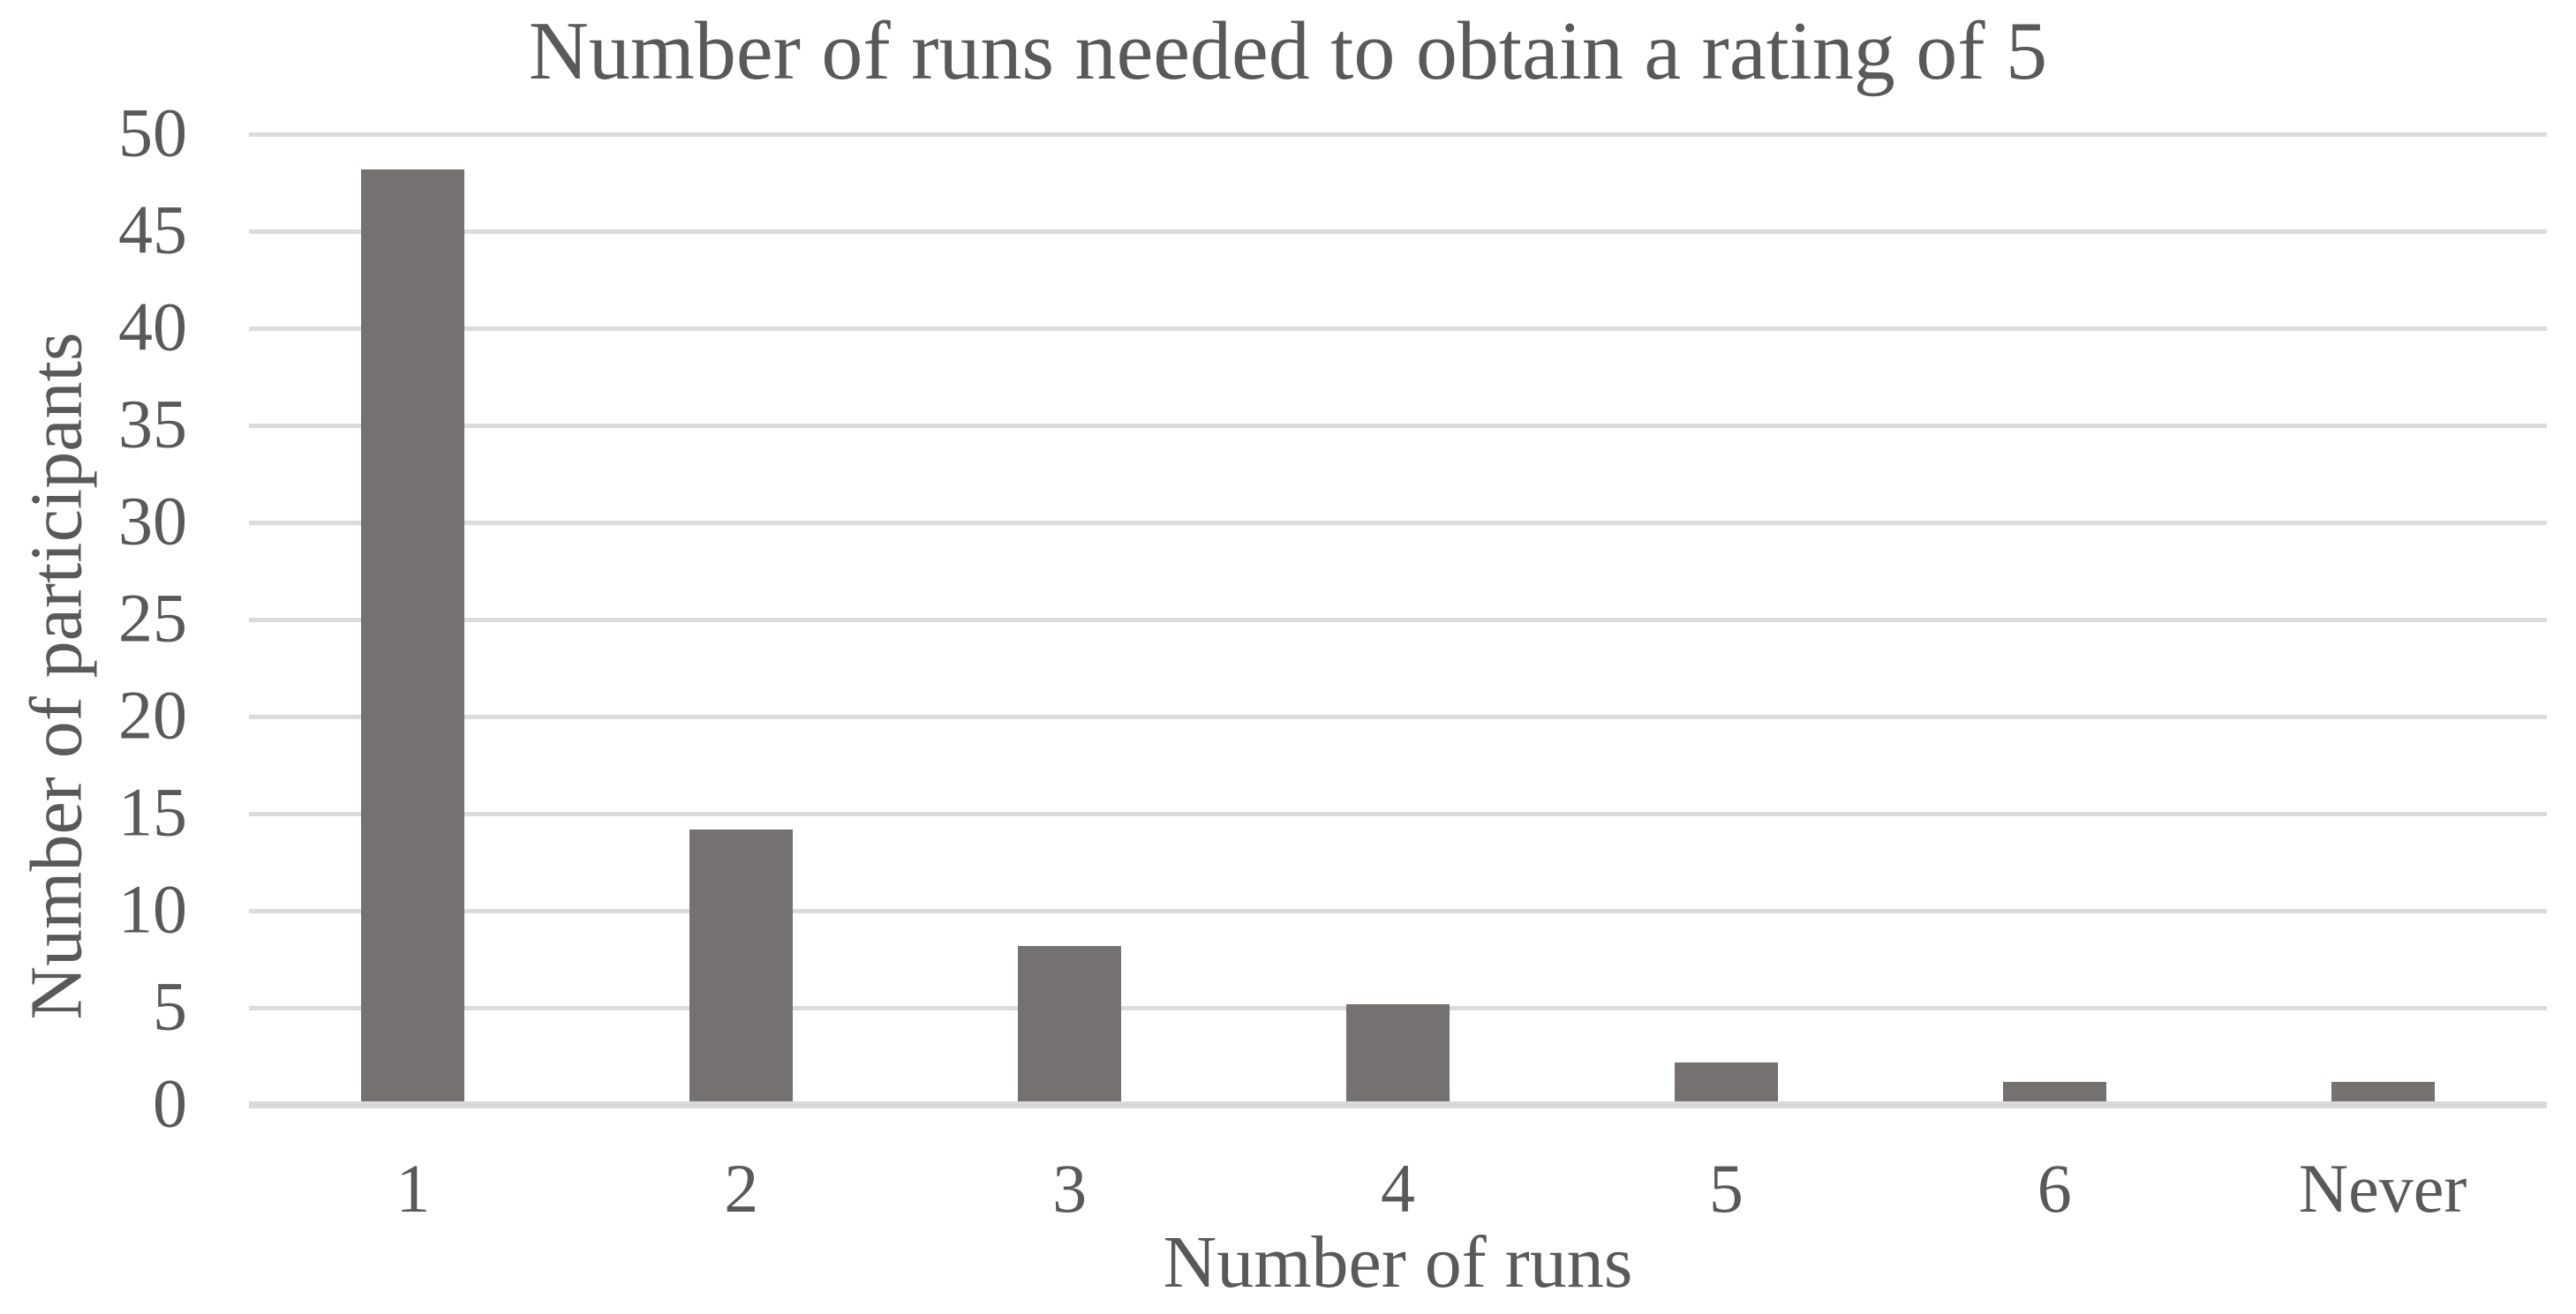 The image size is (2576, 1314). What do you see at coordinates (153, 423) in the screenshot?
I see `y-tick-label: 35` at bounding box center [153, 423].